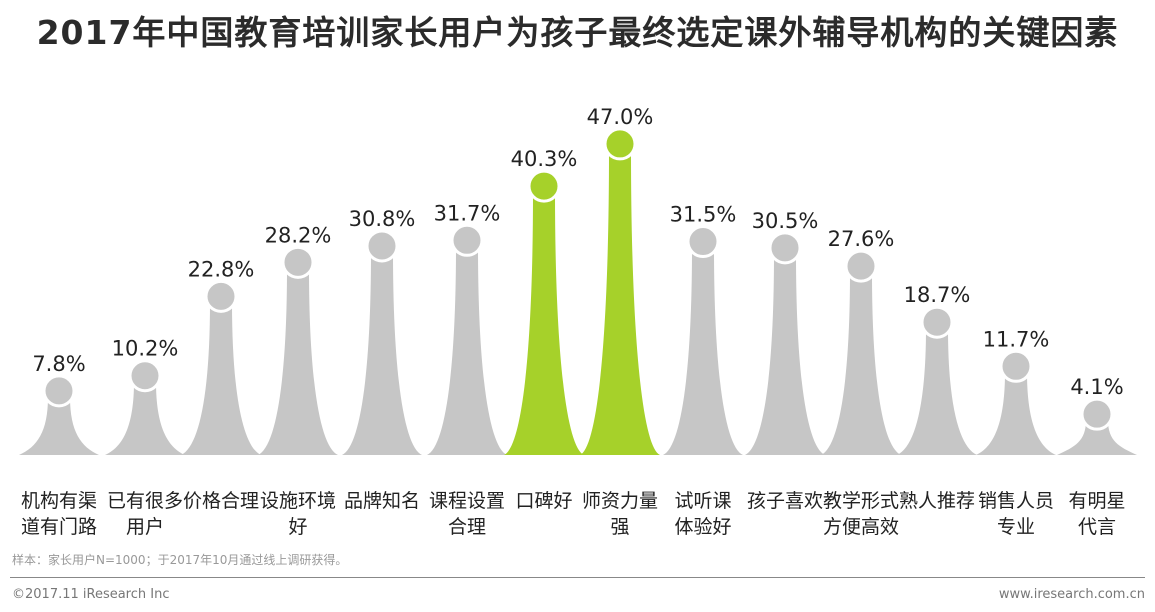 This screenshot has height=612, width=1155. Describe the element at coordinates (144, 527) in the screenshot. I see `category-label-line: 用户` at that location.